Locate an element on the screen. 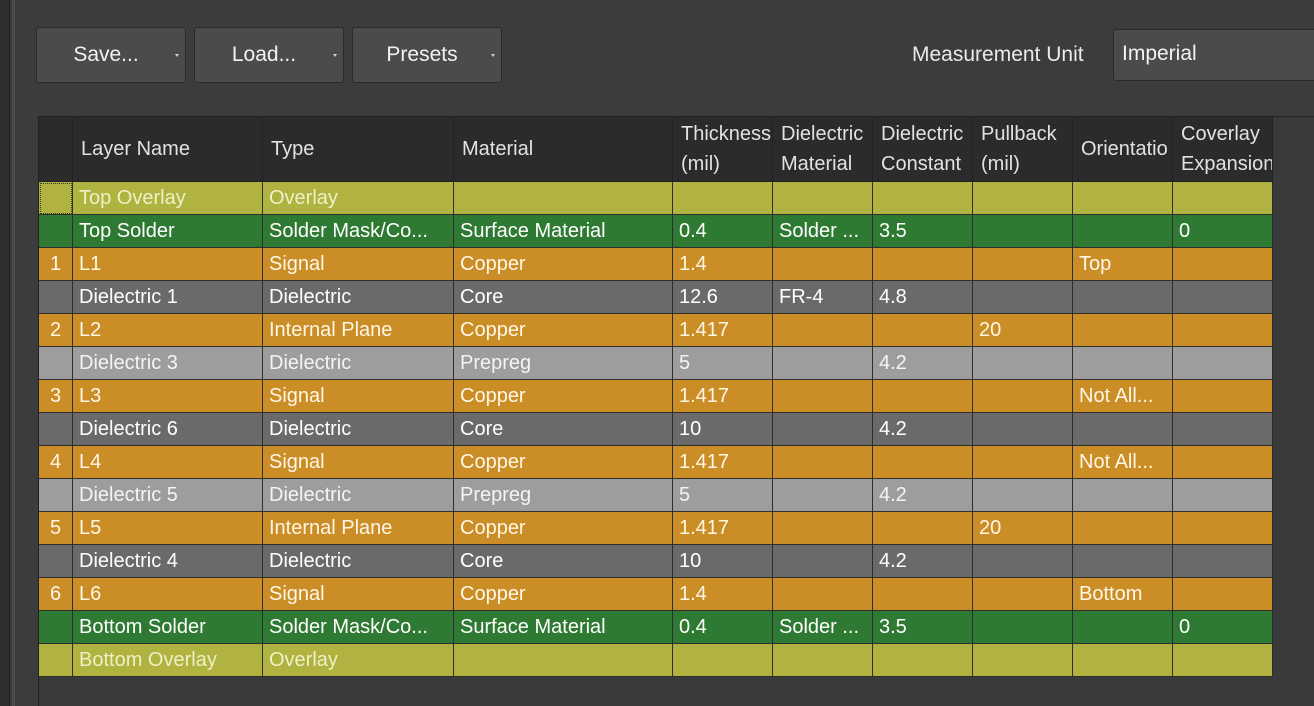  measurement-unit-select: Imperial is located at coordinates (1213, 55).